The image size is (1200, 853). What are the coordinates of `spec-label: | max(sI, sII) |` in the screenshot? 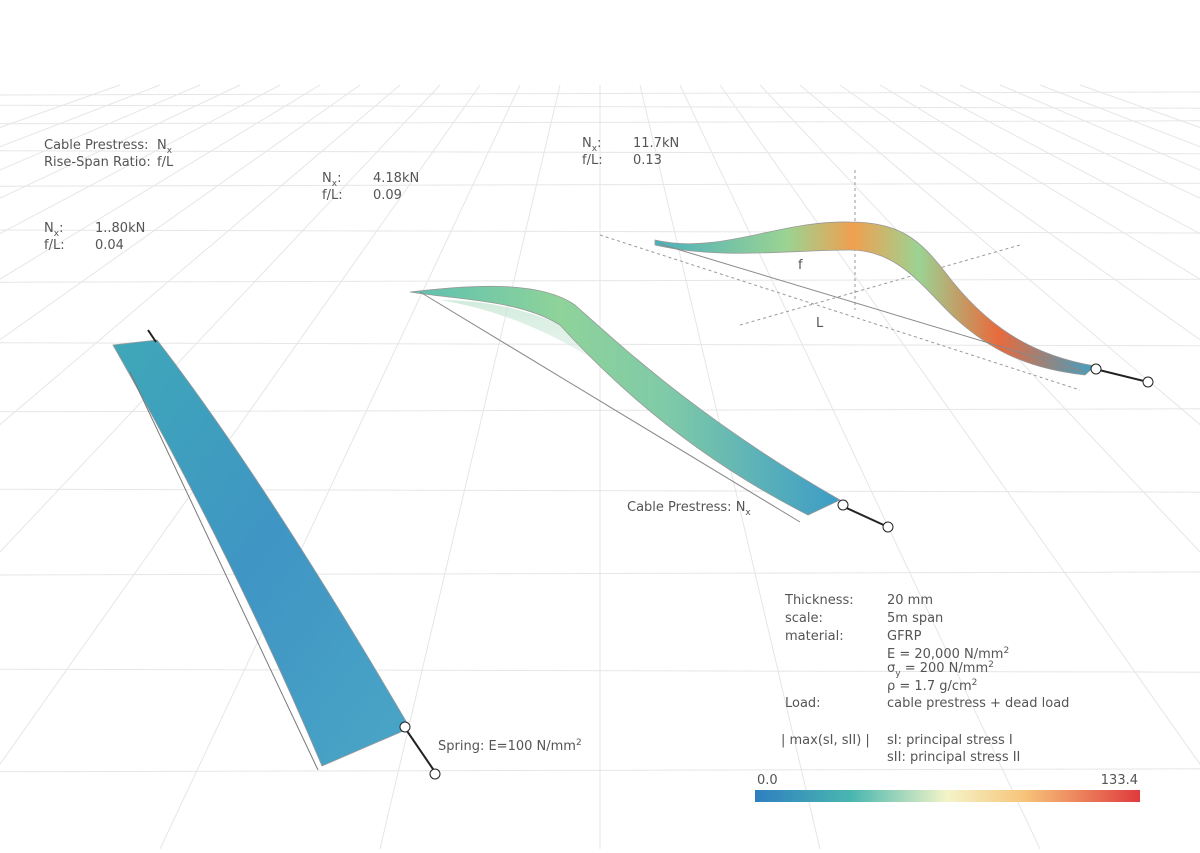 It's located at (825, 740).